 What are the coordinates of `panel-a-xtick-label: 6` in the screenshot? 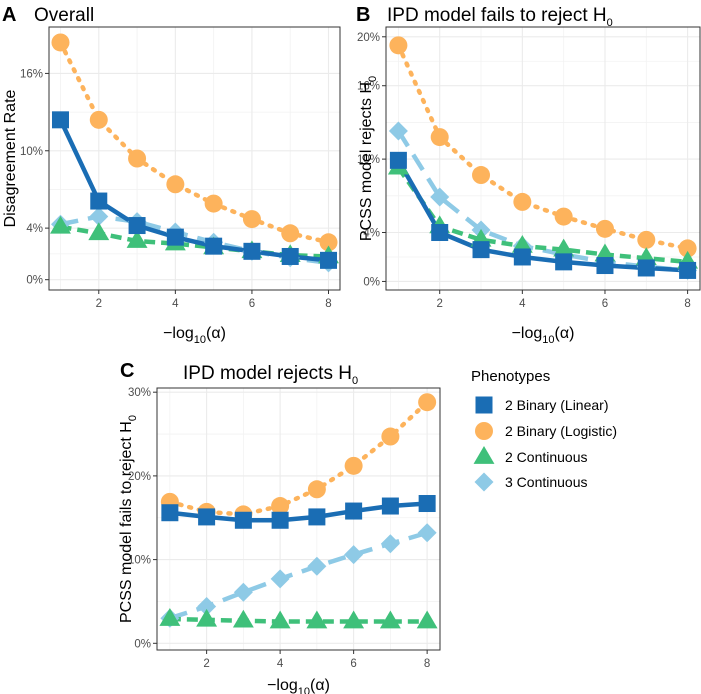 It's located at (252, 304).